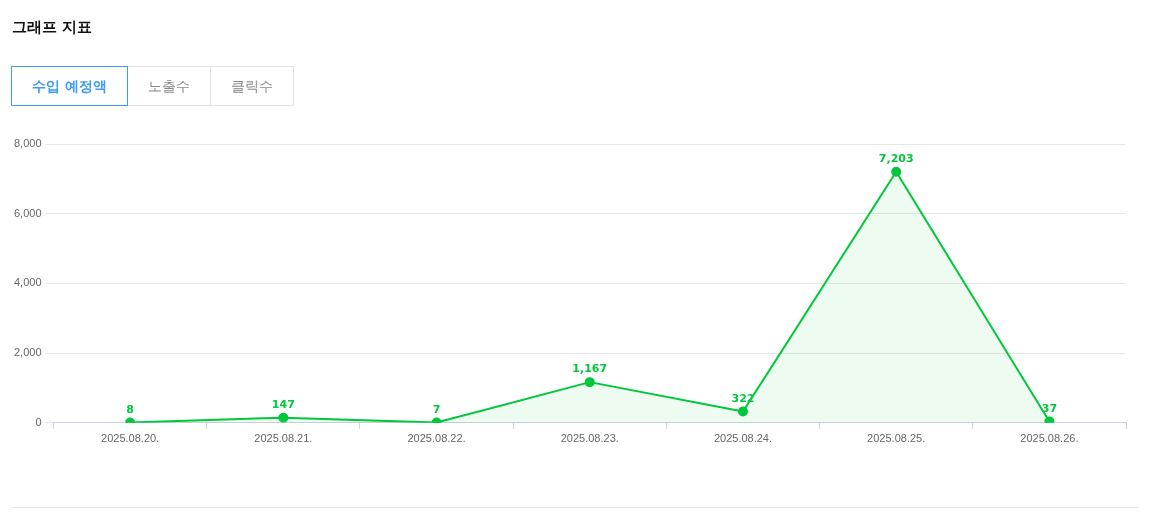  Describe the element at coordinates (52, 27) in the screenshot. I see `chart-title: 그래프 지표` at that location.